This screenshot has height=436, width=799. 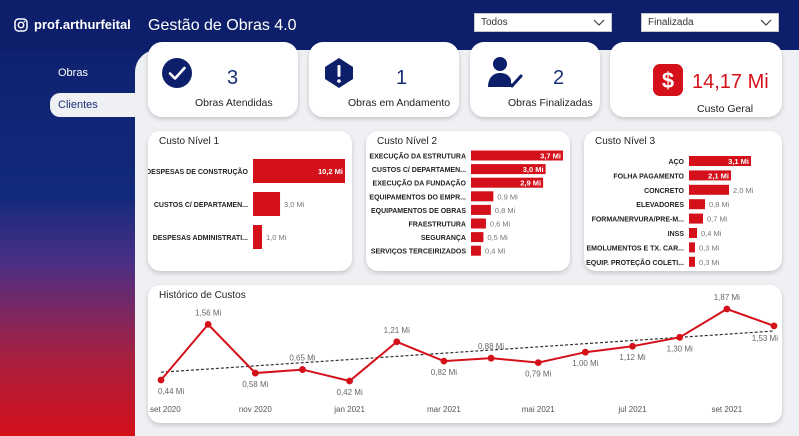 I want to click on bar-category-label: DESPESAS DE CONSTRUÇÃO, so click(x=198, y=171).